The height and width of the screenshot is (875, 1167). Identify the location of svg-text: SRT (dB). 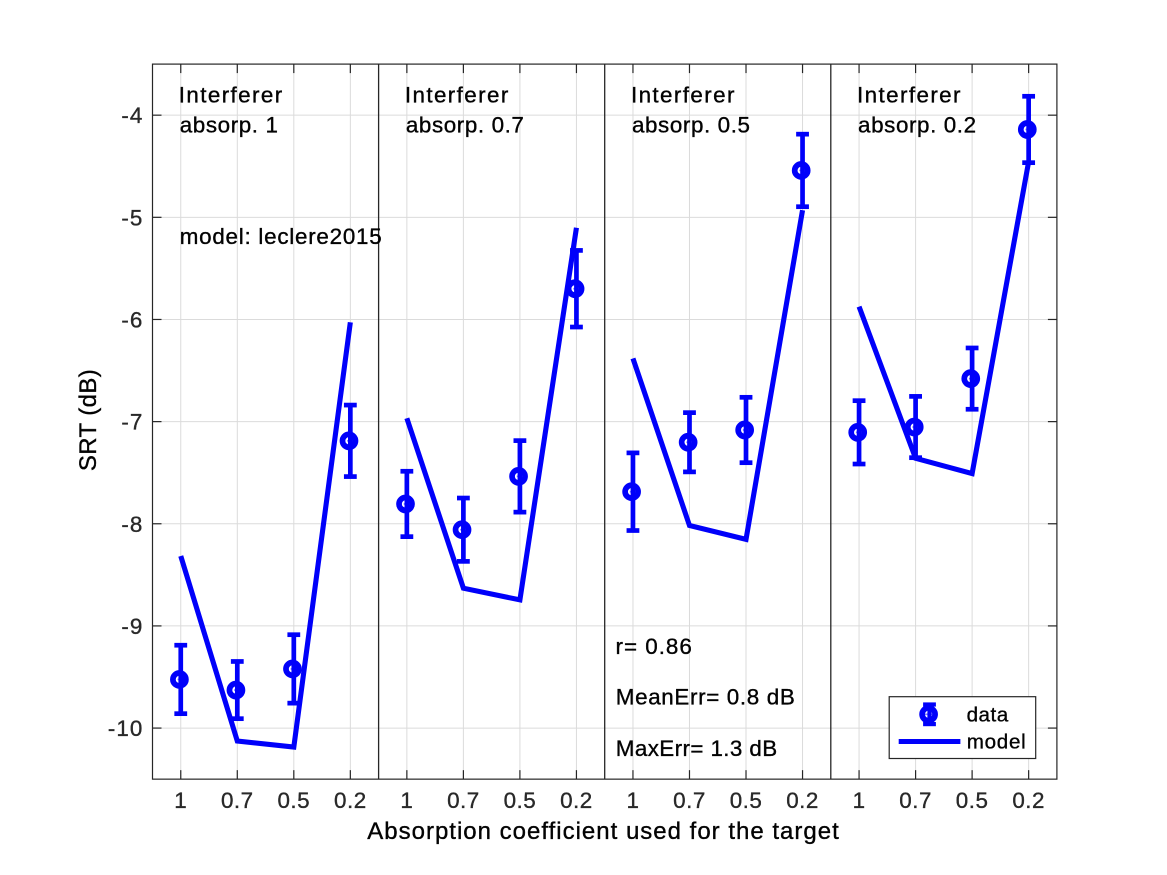
(88, 420).